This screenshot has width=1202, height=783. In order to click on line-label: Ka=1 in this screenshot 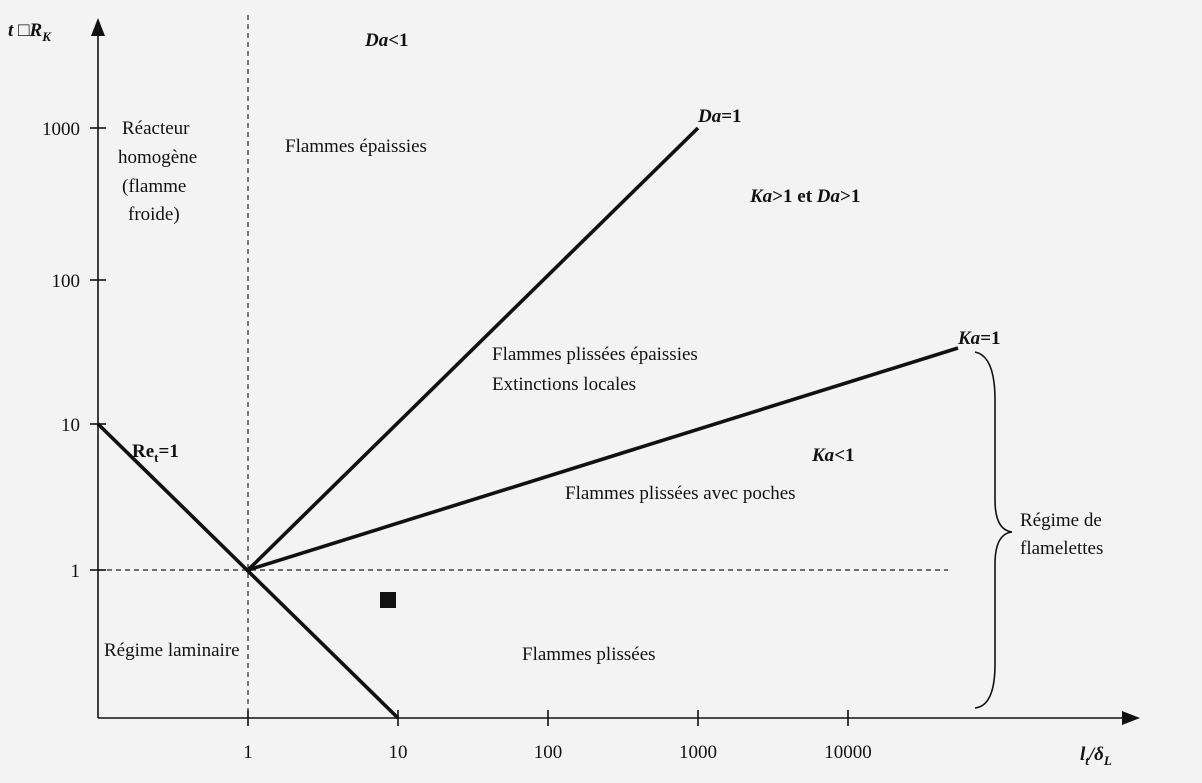, I will do `click(979, 338)`.